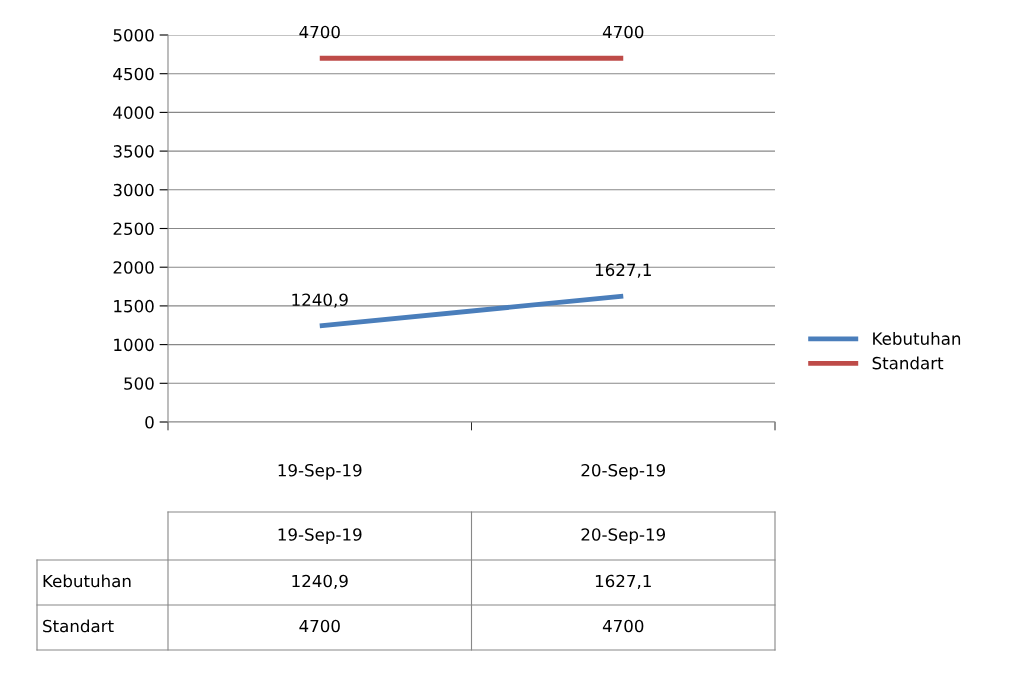 This screenshot has width=1012, height=675. I want to click on y-tick-label: 500, so click(139, 383).